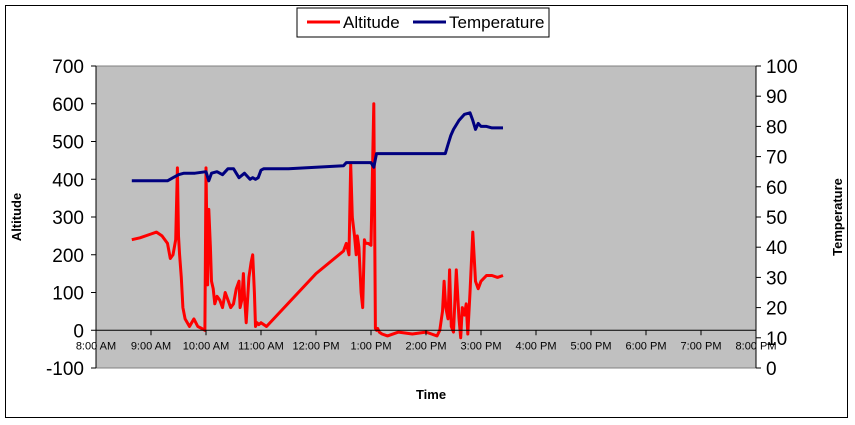 Image resolution: width=855 pixels, height=425 pixels. What do you see at coordinates (776, 278) in the screenshot?
I see `y-tick-label-right: 30` at bounding box center [776, 278].